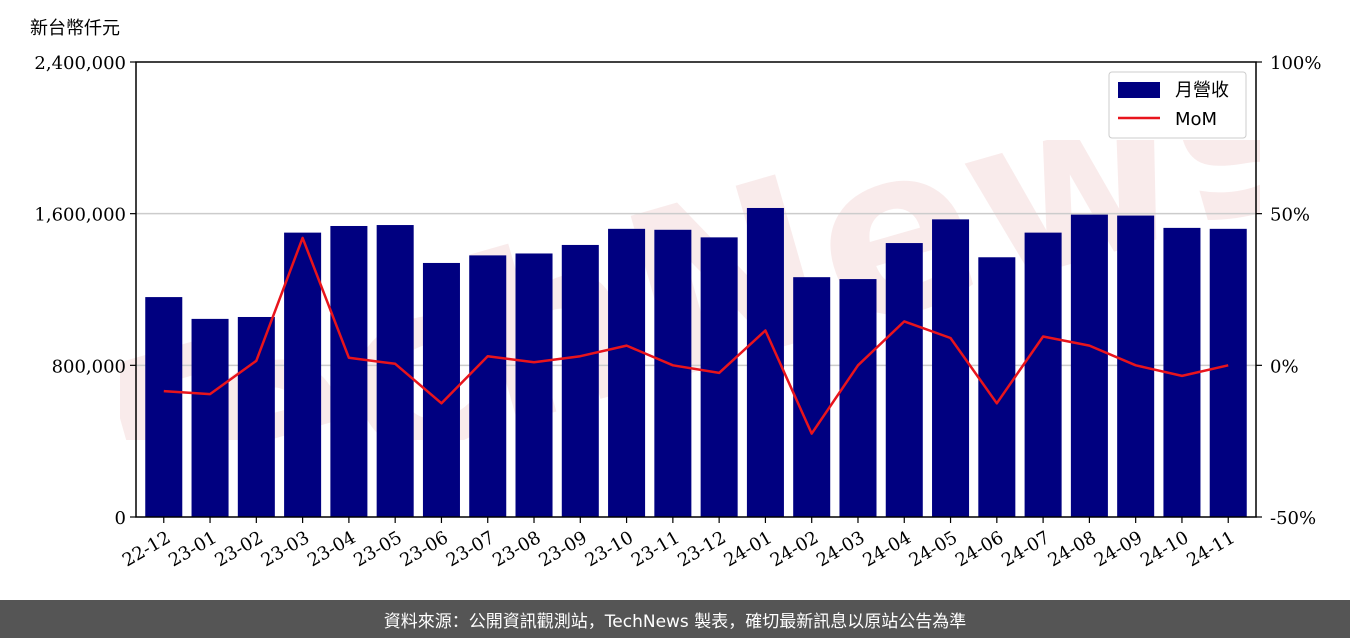  What do you see at coordinates (1293, 518) in the screenshot?
I see `right-tick-label: -50%` at bounding box center [1293, 518].